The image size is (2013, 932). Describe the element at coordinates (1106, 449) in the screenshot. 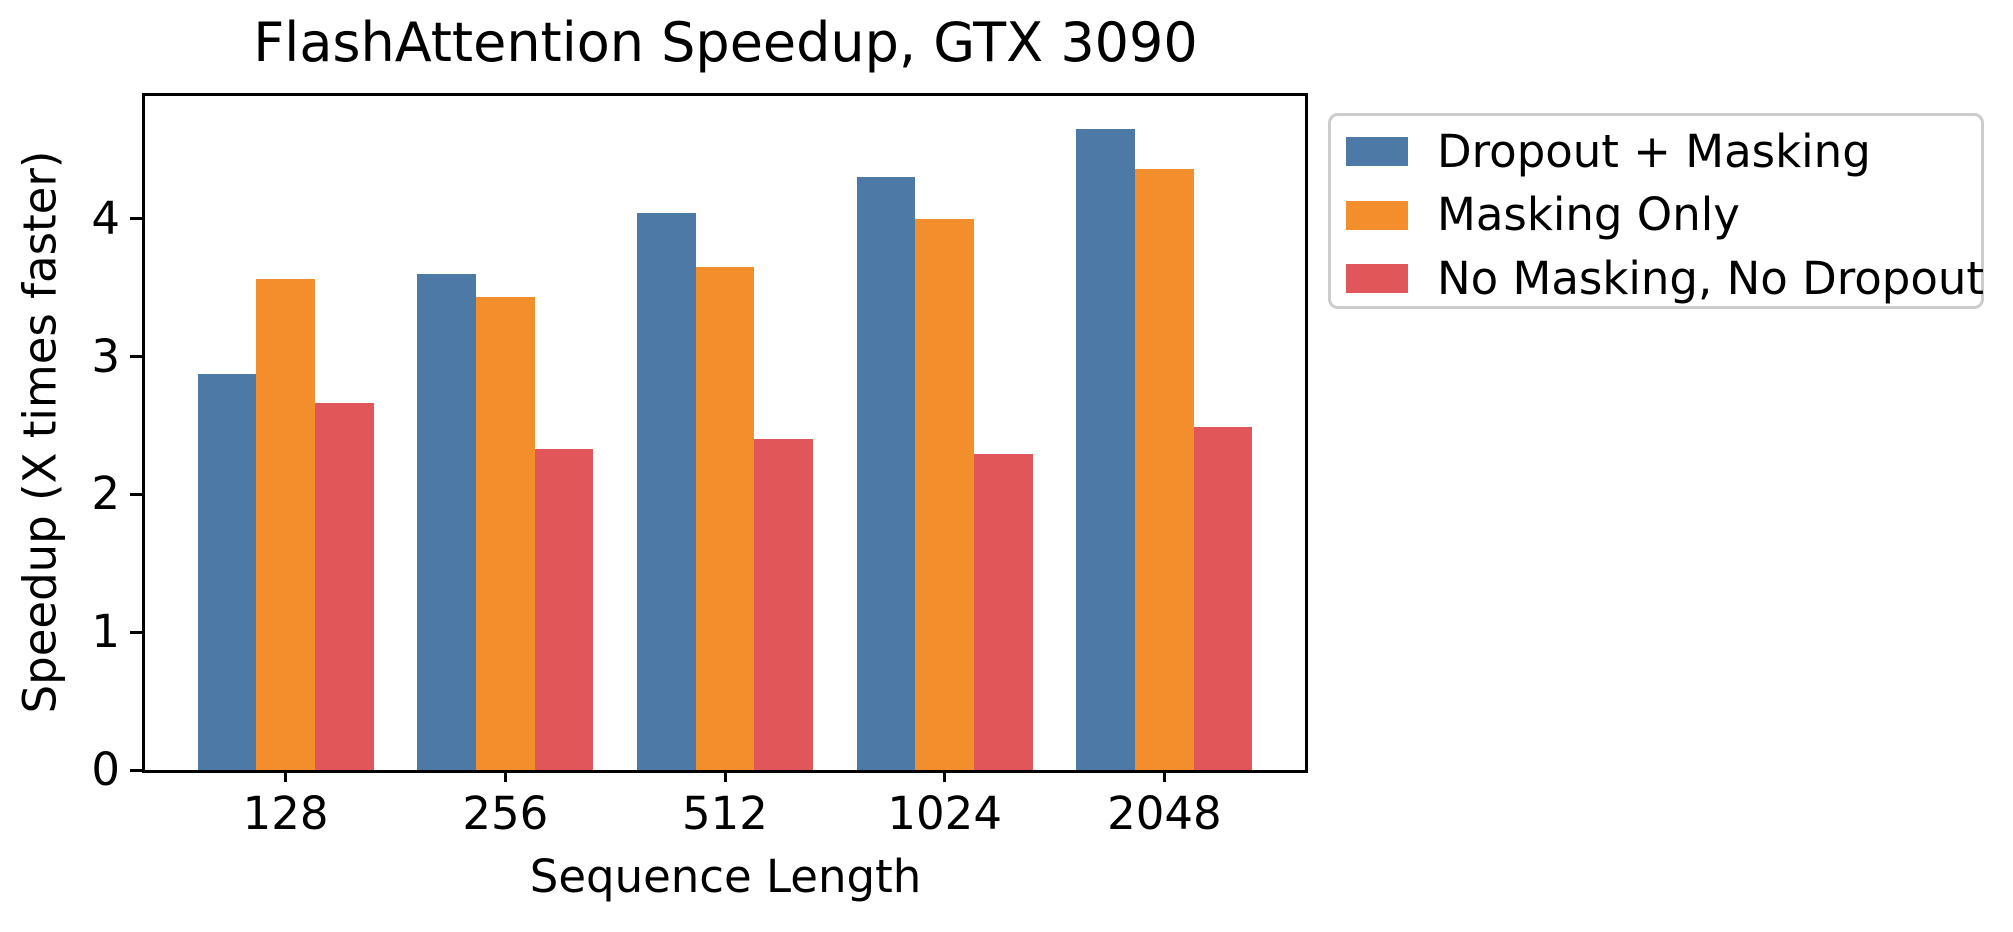

I see `bar-series1-2048` at that location.